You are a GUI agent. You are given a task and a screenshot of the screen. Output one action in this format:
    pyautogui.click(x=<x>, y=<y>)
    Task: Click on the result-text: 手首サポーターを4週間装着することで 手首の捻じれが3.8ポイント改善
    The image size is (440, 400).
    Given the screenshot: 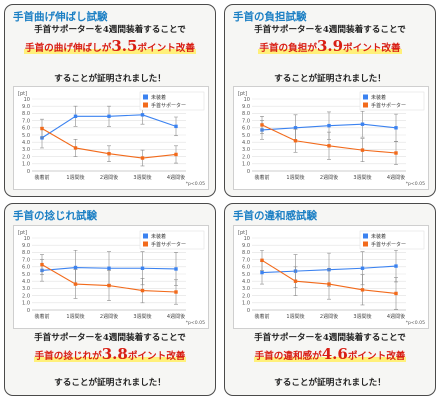 What is the action you would take?
    pyautogui.click(x=110, y=347)
    